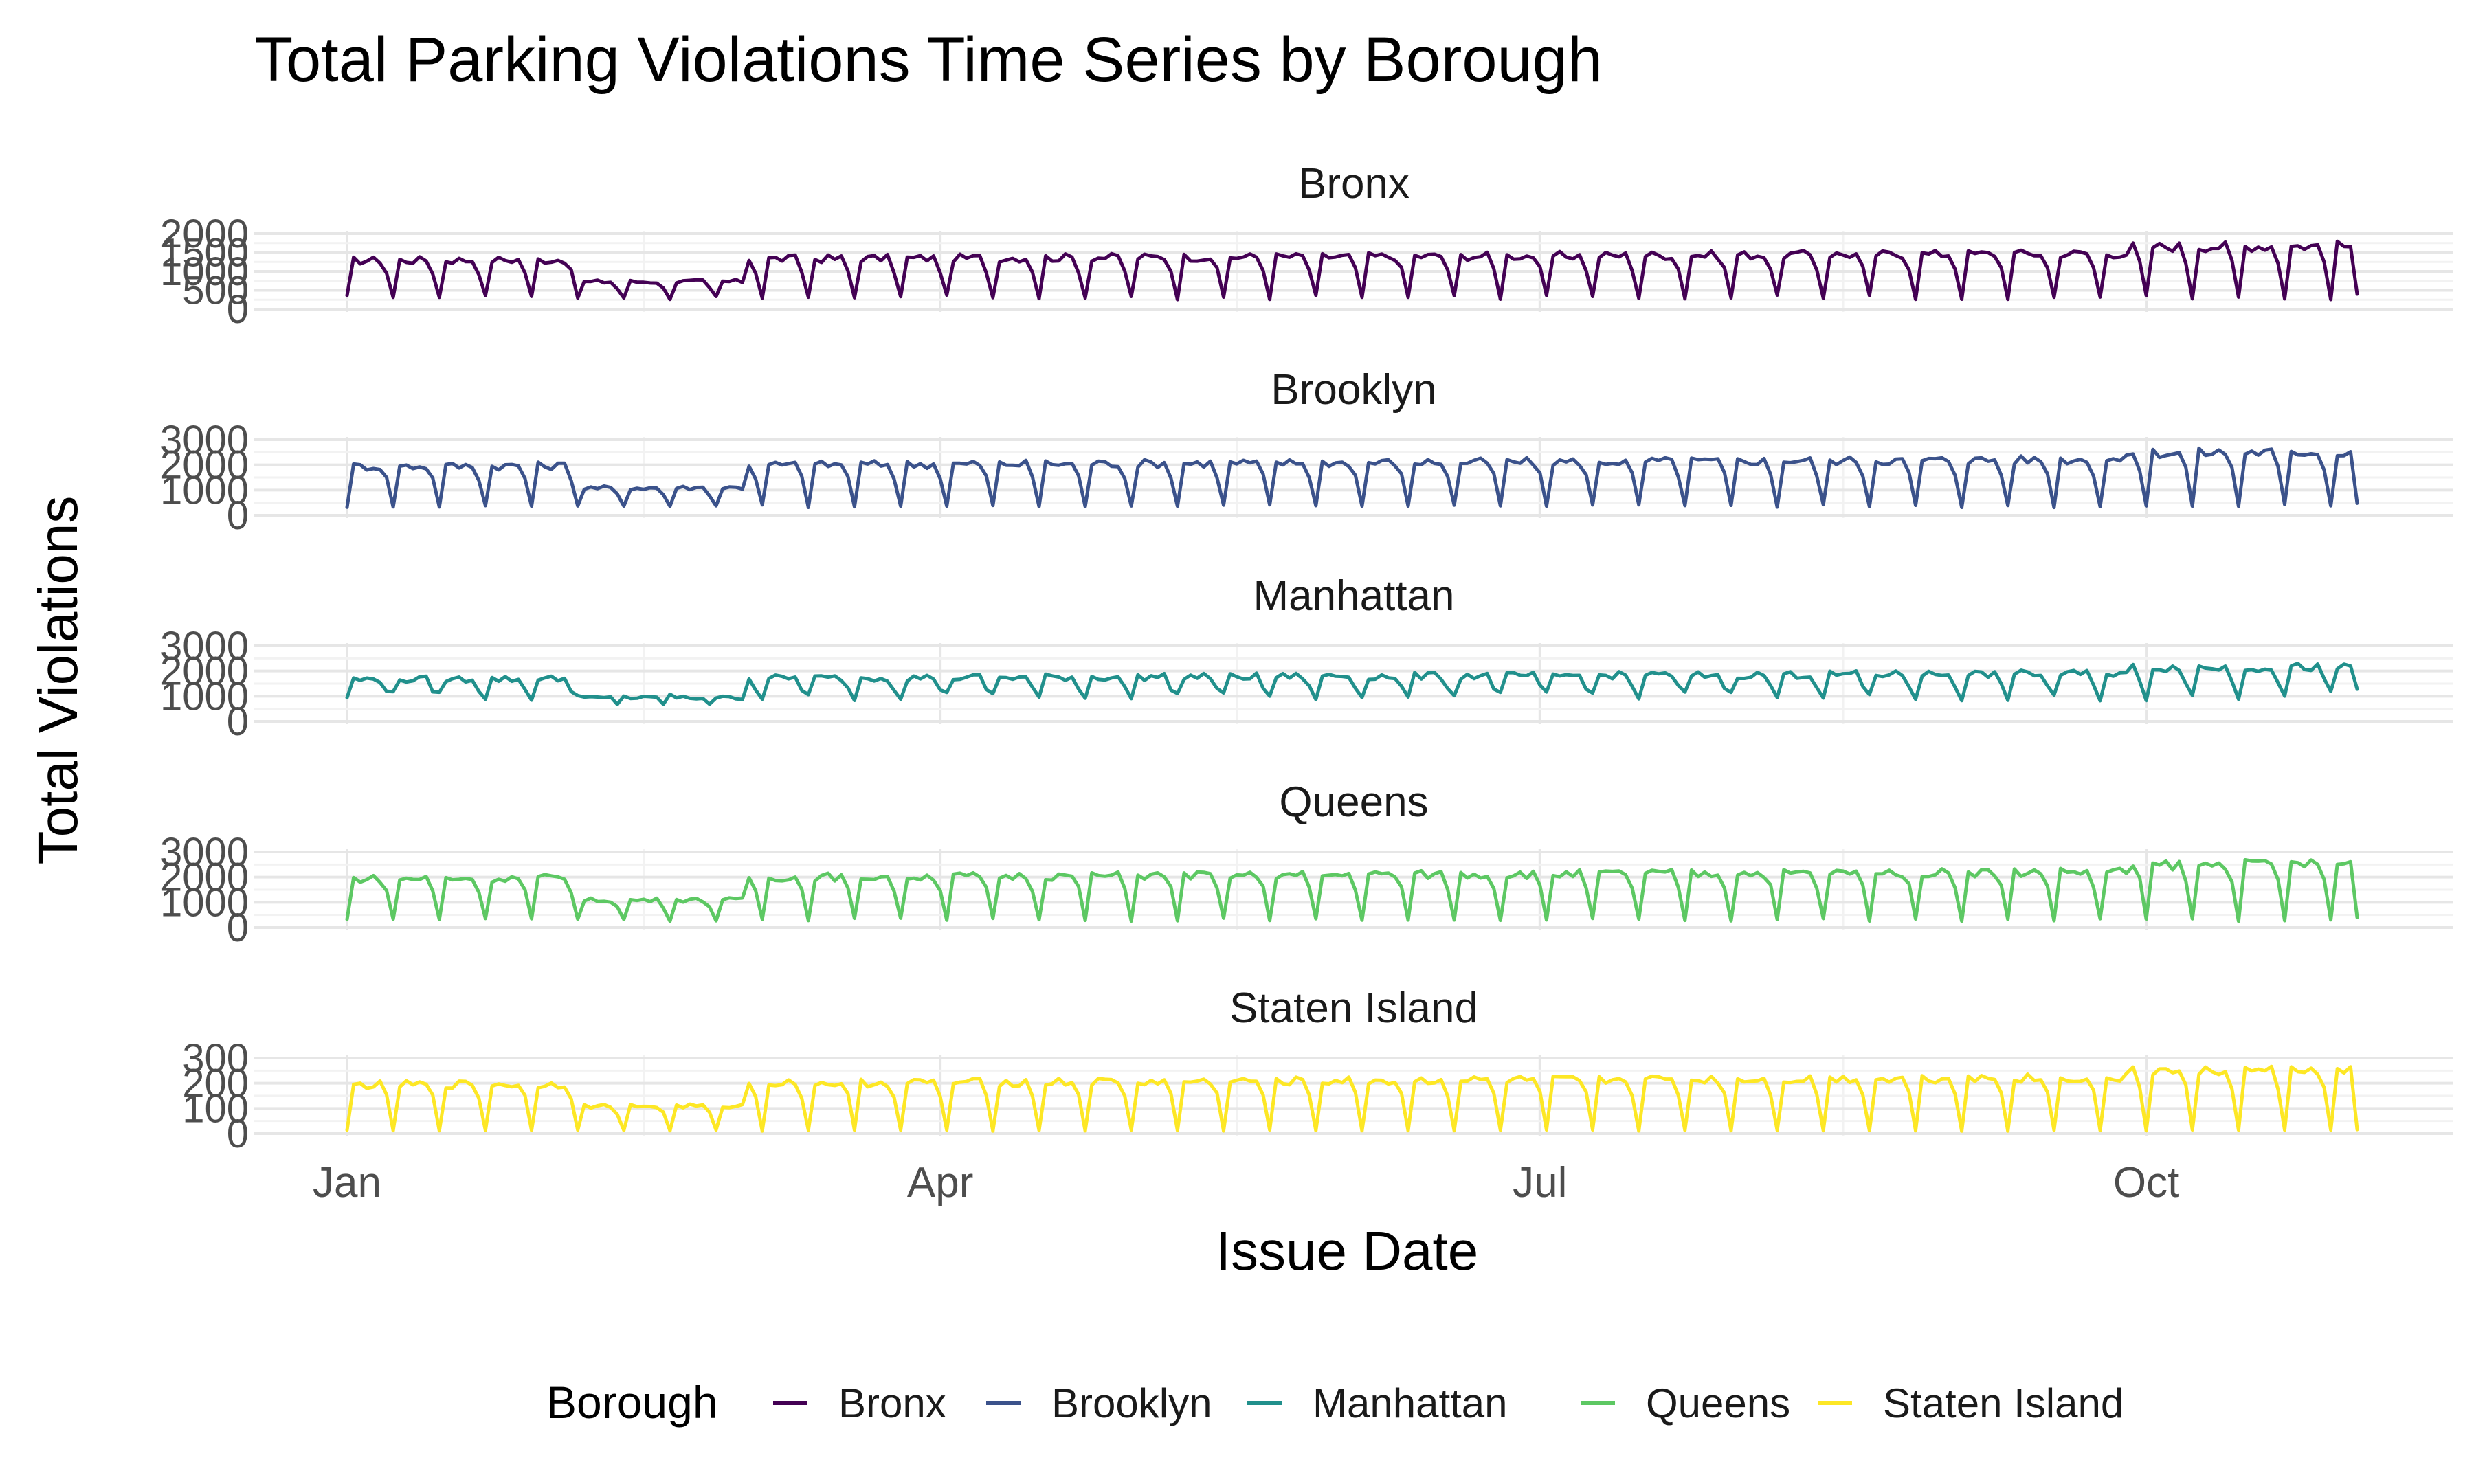  Describe the element at coordinates (1718, 1403) in the screenshot. I see `legend-label: Queens` at that location.